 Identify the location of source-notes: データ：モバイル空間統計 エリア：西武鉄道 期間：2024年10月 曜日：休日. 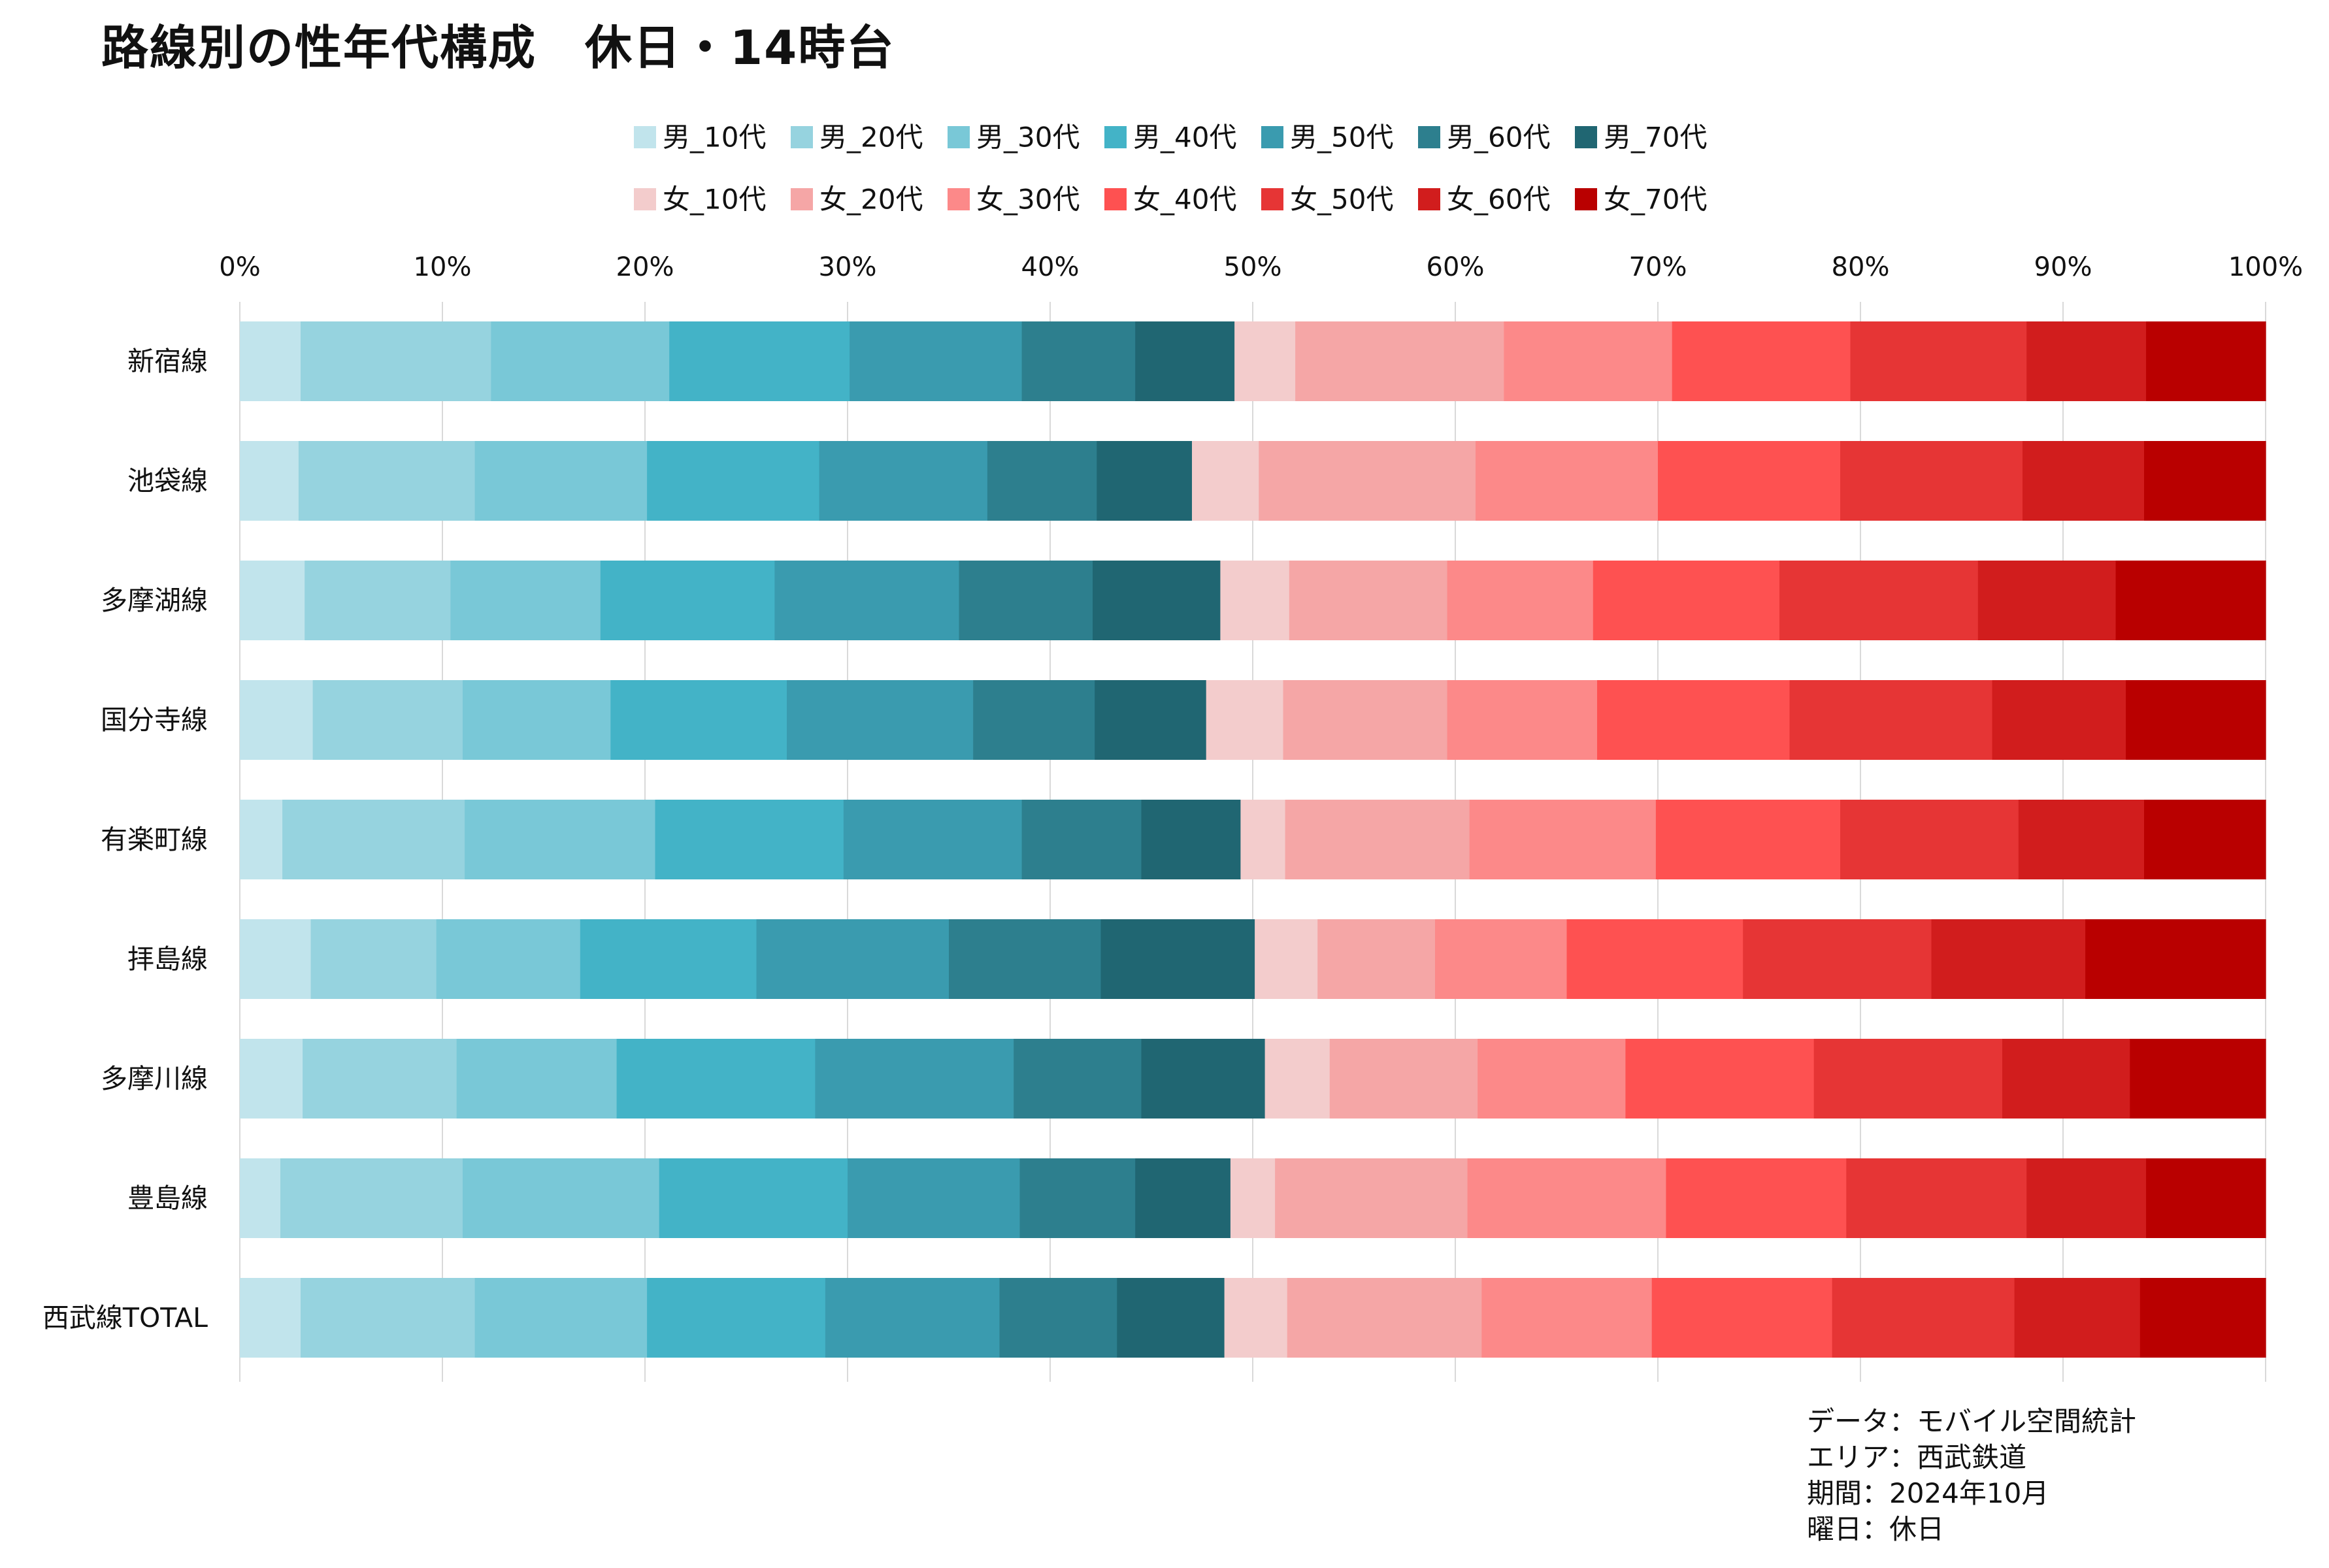
(1971, 1475).